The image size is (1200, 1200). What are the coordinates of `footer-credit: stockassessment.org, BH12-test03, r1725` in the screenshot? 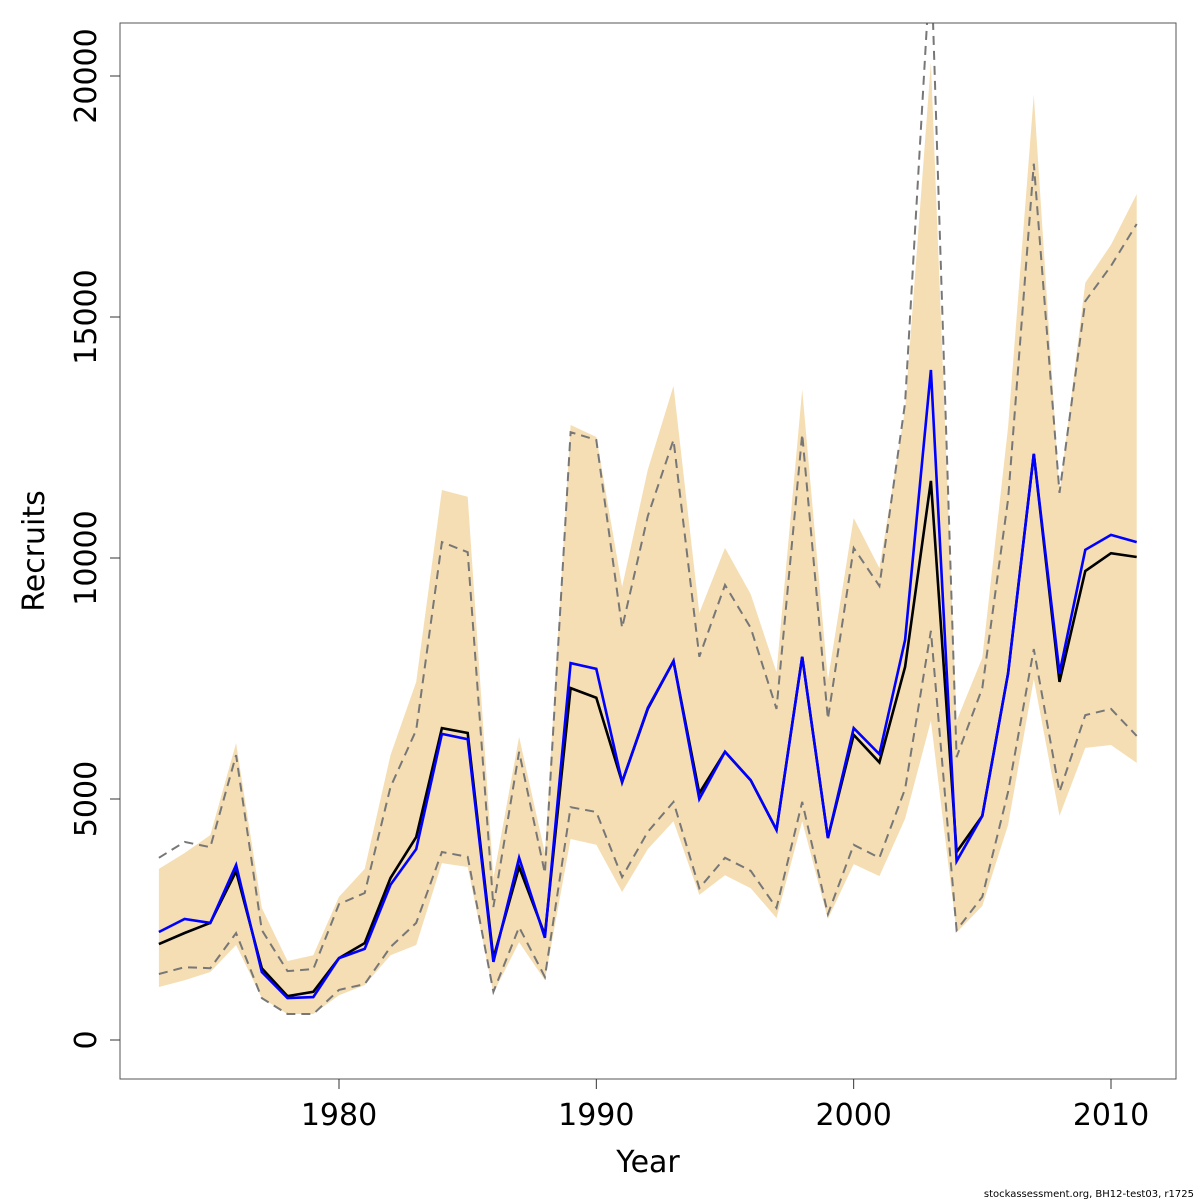 It's located at (1089, 1194).